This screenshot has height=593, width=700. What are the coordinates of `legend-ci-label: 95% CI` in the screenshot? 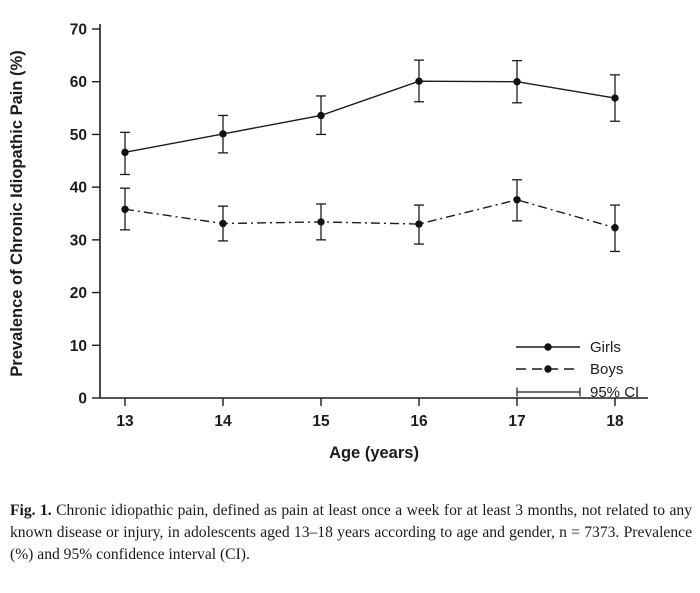 It's located at (614, 392).